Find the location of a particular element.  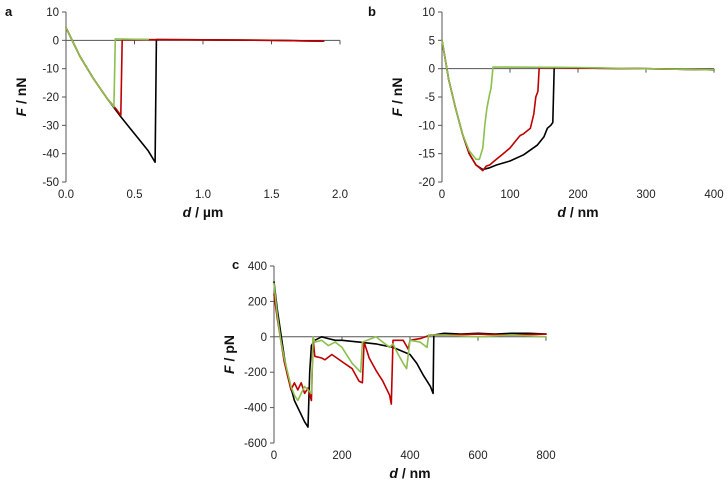

x-tick-label: 300 is located at coordinates (645, 195).